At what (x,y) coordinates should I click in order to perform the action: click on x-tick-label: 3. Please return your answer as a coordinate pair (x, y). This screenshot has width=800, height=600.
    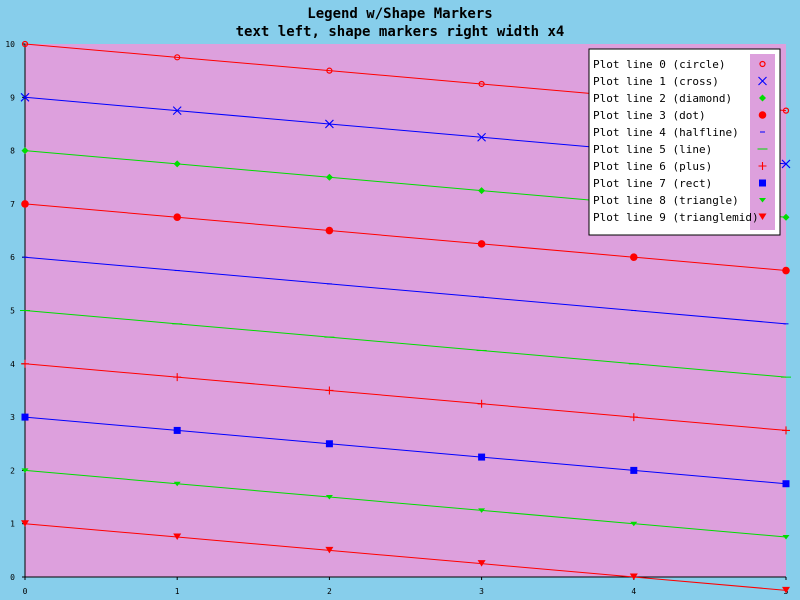
    Looking at the image, I should click on (481, 591).